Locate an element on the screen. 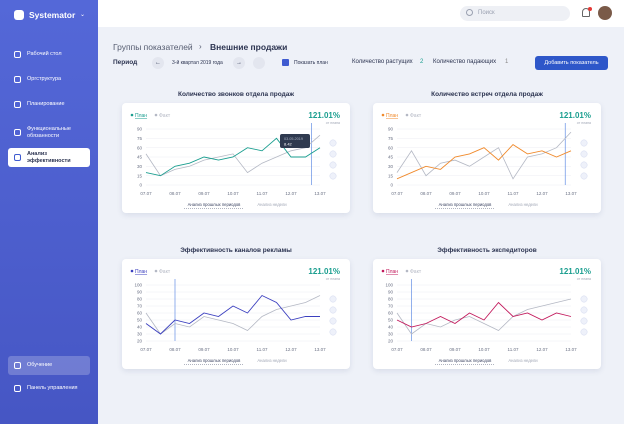 Image resolution: width=624 pixels, height=424 pixels. brand: Systemator is located at coordinates (52, 15).